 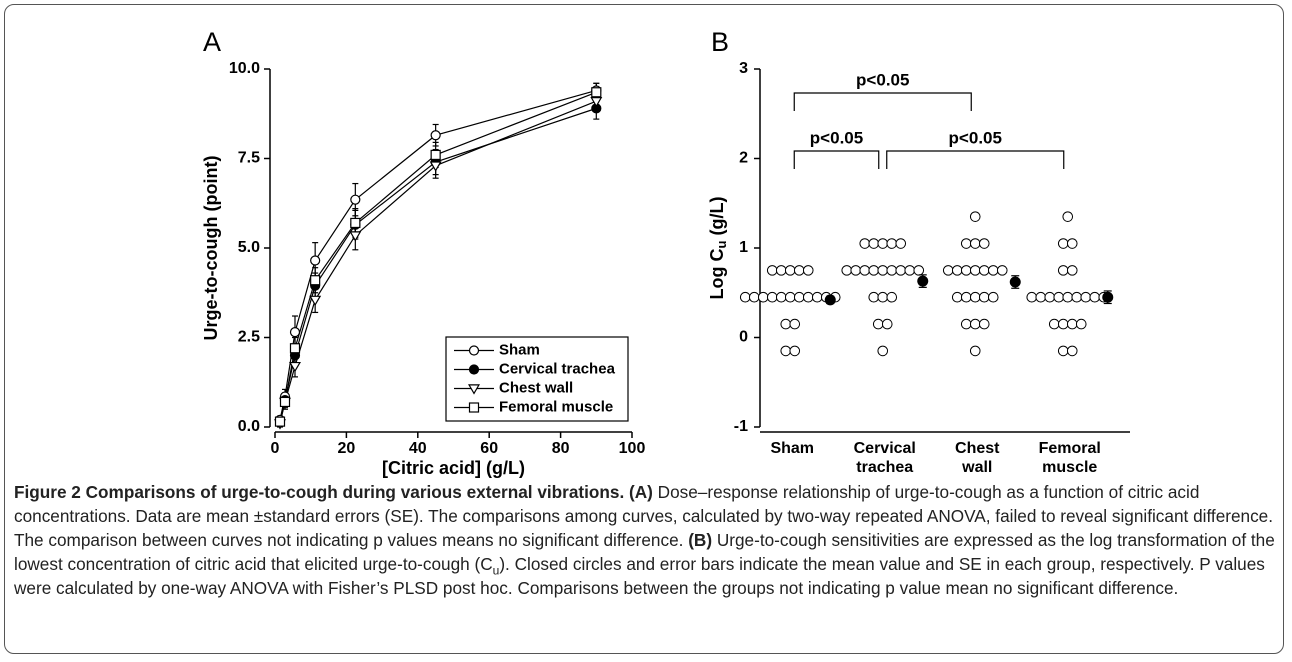 What do you see at coordinates (743, 247) in the screenshot?
I see `y-tick-label: 1` at bounding box center [743, 247].